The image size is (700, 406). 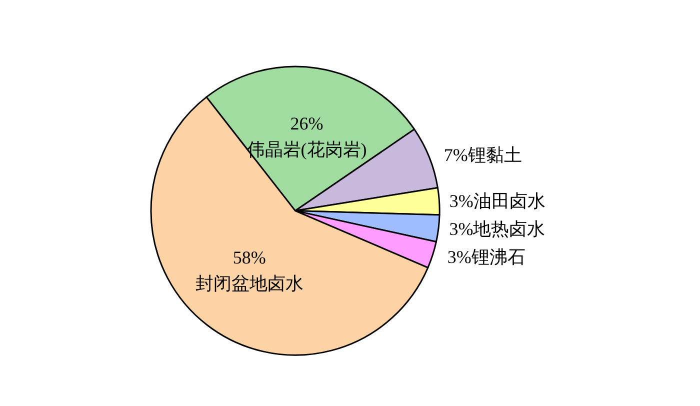 I want to click on slice-label: 3%锂沸石, so click(x=486, y=257).